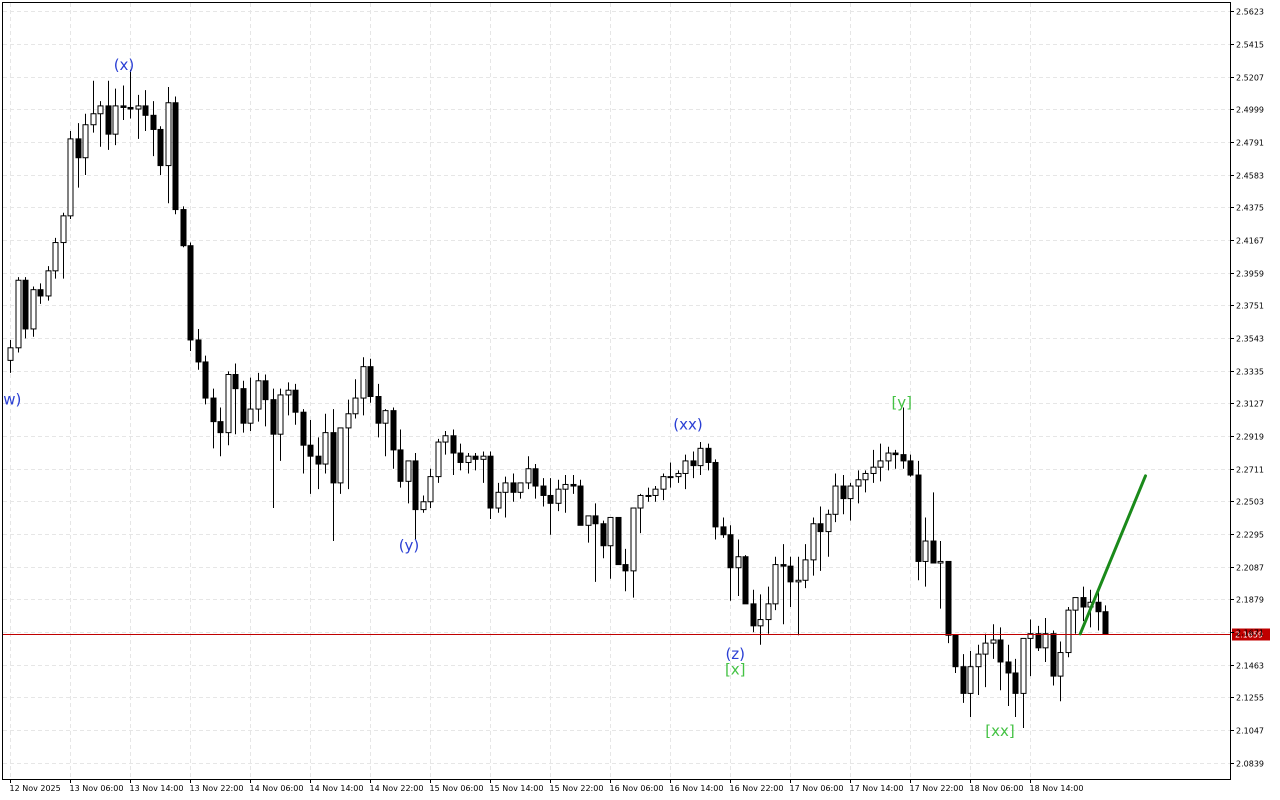  Describe the element at coordinates (735, 670) in the screenshot. I see `wave-label: [x]` at that location.